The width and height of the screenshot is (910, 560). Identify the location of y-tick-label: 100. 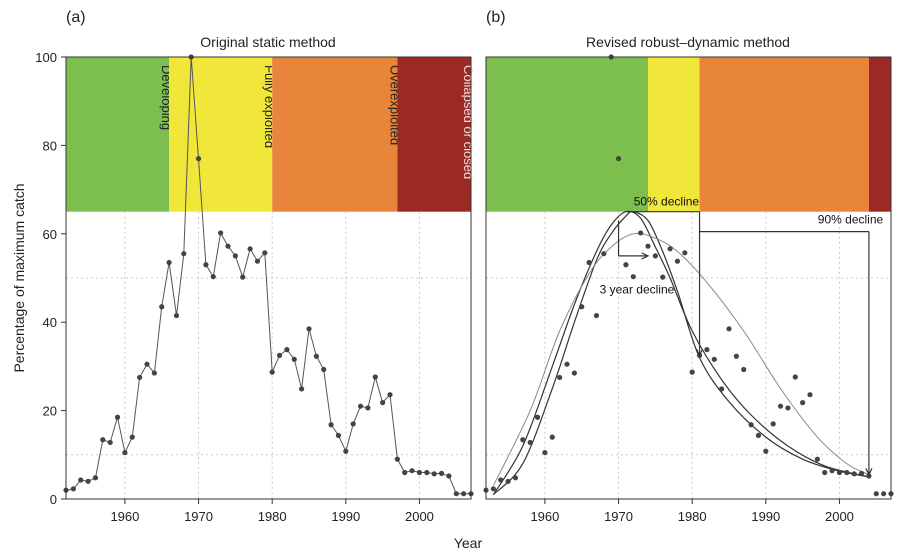
(46, 57).